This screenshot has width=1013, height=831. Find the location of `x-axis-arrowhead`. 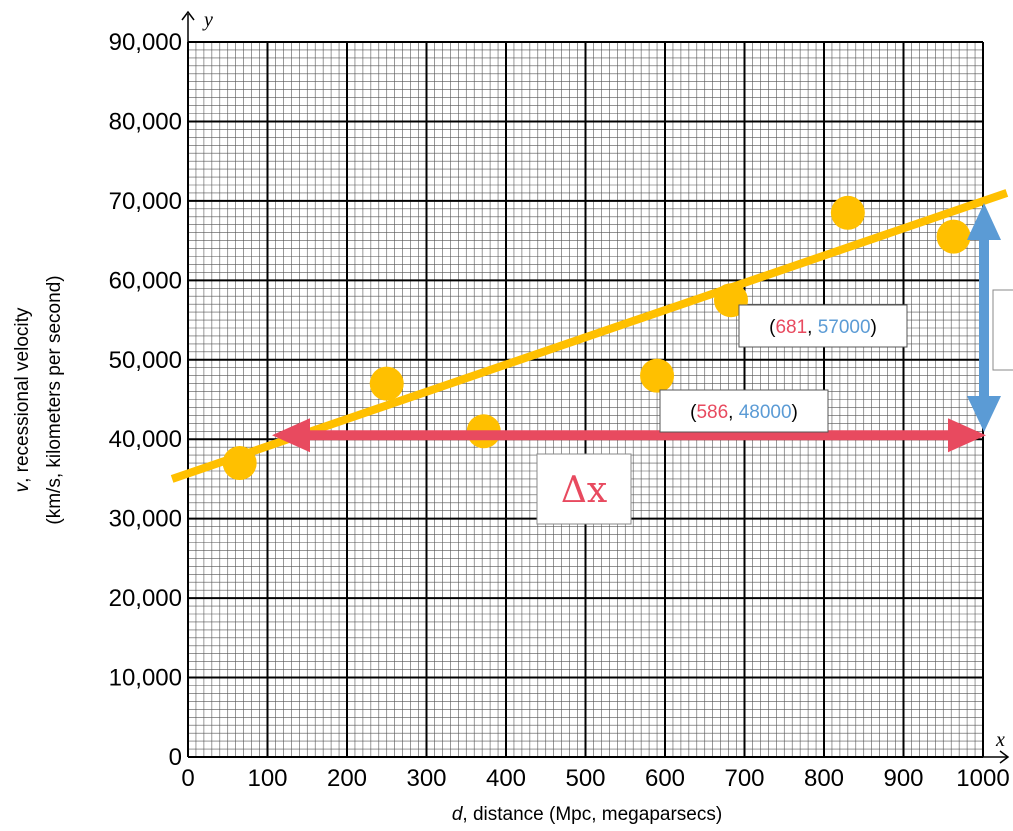

x-axis-arrowhead is located at coordinates (1004, 757).